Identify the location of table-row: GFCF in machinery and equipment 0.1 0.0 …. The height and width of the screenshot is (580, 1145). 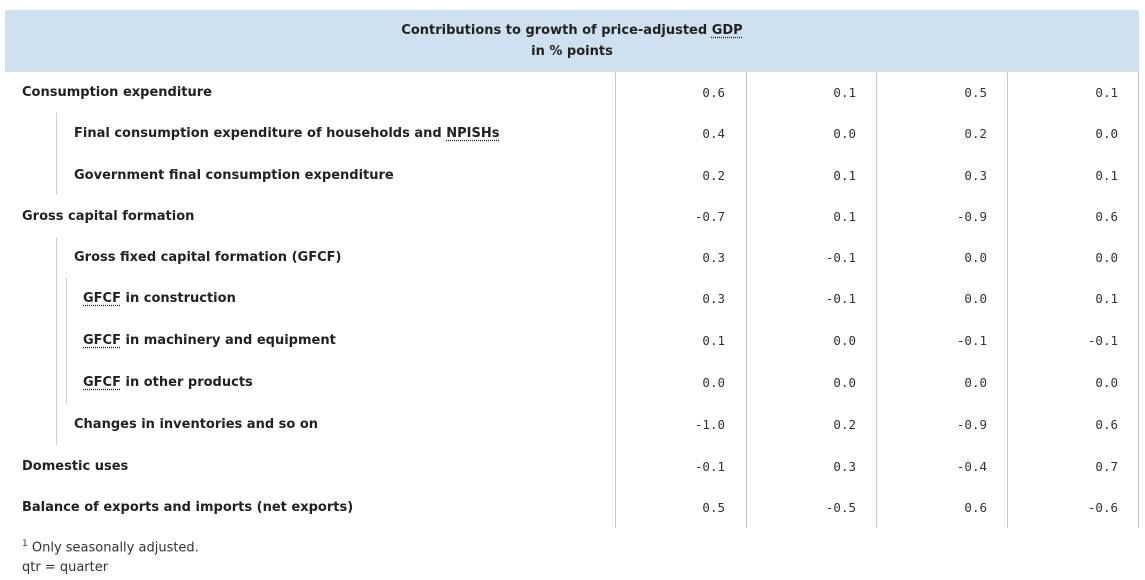
(572, 340).